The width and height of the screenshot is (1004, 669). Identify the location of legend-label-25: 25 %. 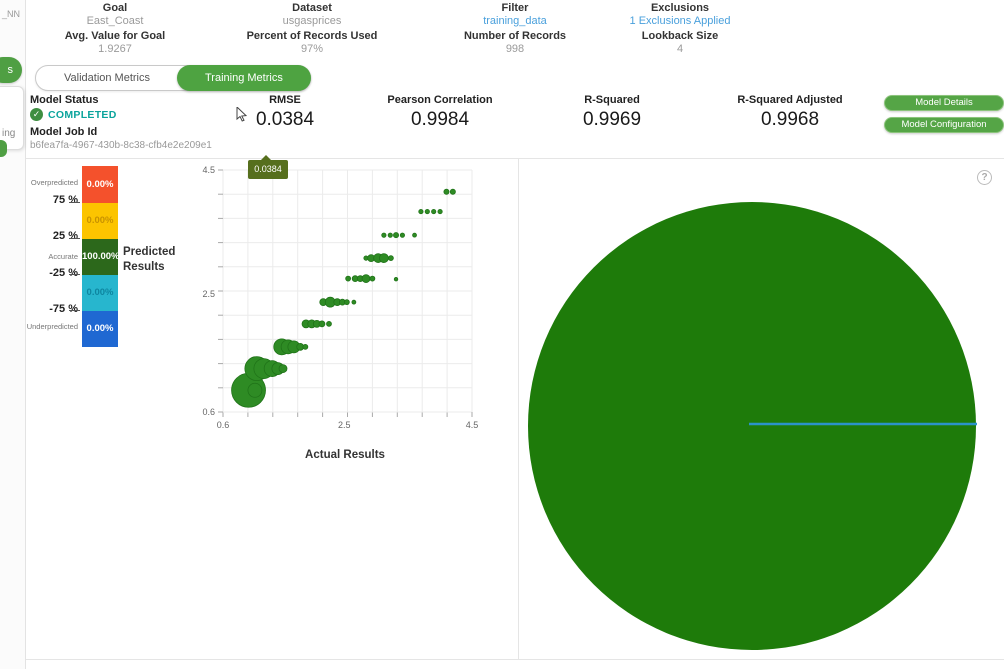
(65, 236).